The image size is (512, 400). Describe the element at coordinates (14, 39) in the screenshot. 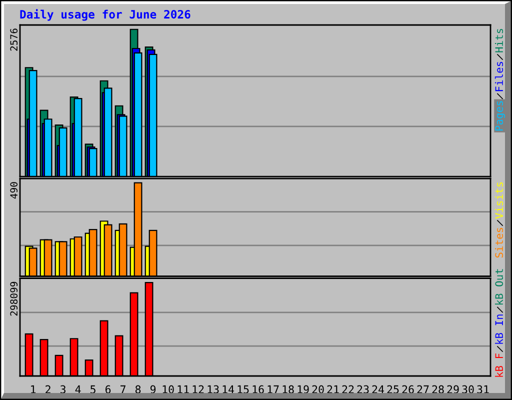

I see `text: 2576` at that location.